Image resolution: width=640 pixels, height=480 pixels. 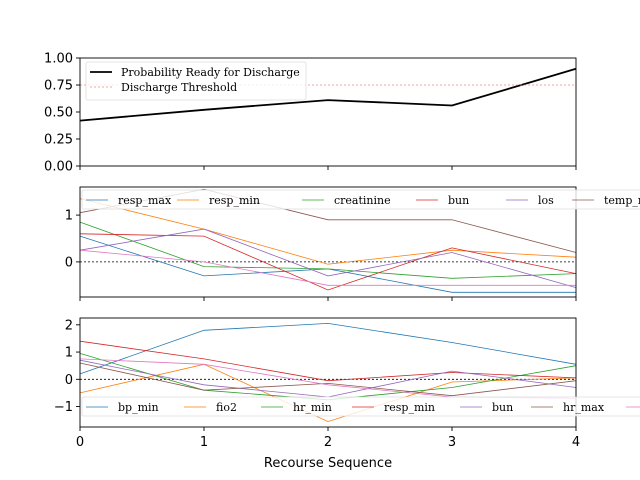 I want to click on x-tick-label: 2, so click(x=328, y=442).